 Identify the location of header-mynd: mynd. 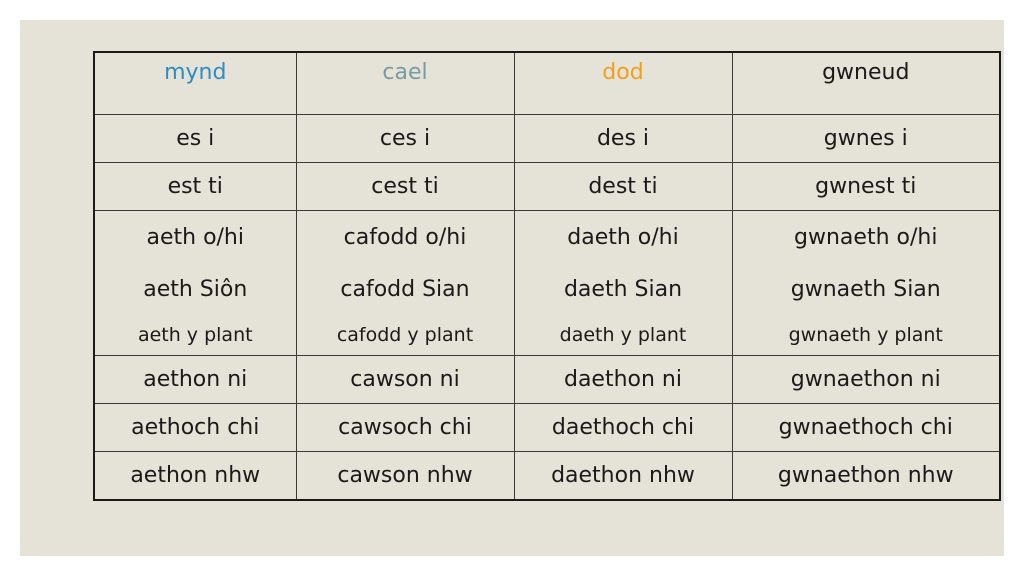
(195, 83).